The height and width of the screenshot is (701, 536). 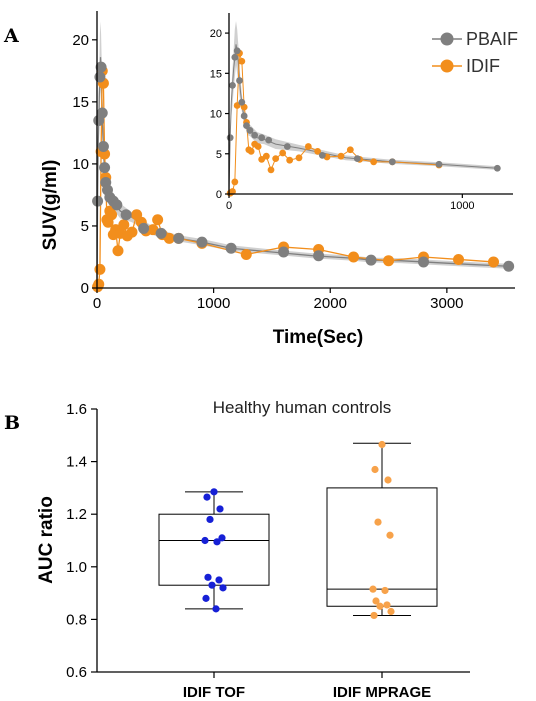 I want to click on legend-marker-pbaif, so click(x=447, y=39).